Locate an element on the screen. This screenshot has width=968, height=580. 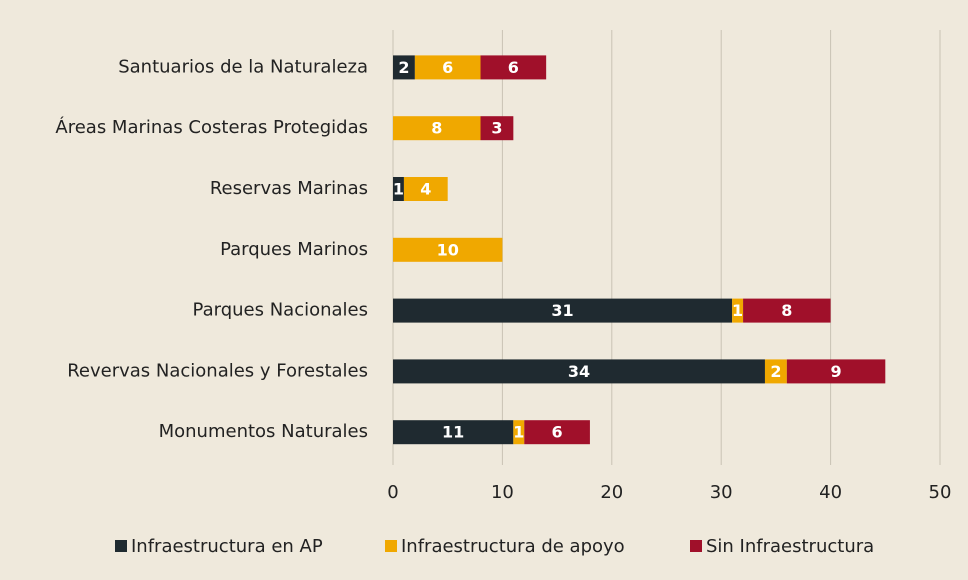
x-tick-label: 10 is located at coordinates (502, 492).